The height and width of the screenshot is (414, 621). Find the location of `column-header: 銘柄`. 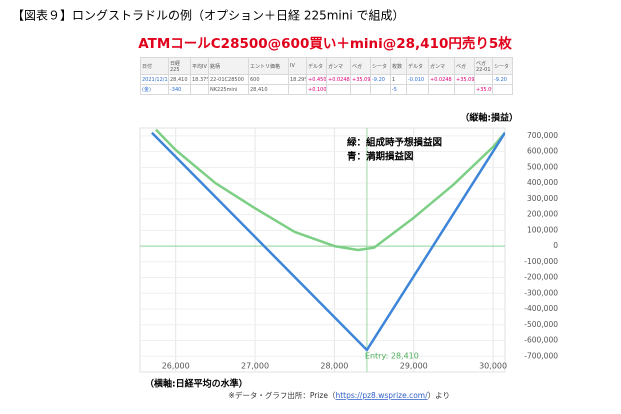

column-header: 銘柄 is located at coordinates (228, 66).